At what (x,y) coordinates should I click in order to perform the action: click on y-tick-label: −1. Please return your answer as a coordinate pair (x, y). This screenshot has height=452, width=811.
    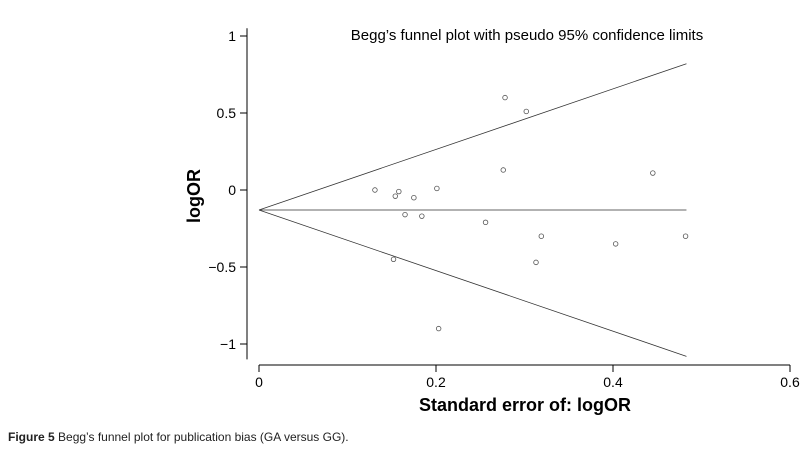
    Looking at the image, I should click on (228, 344).